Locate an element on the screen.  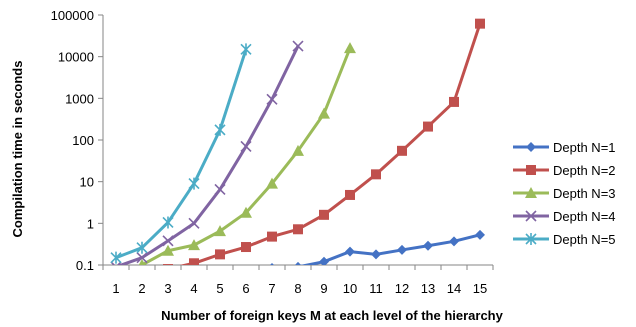
legend-item: Depth N=5 is located at coordinates (564, 239).